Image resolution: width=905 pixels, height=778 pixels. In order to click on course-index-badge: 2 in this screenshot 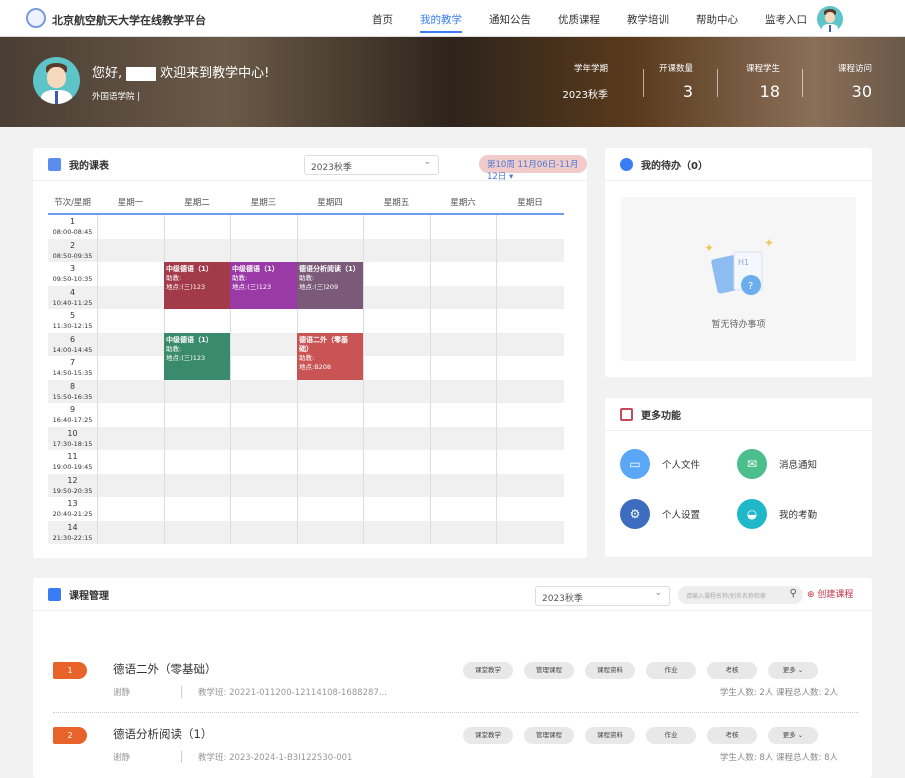, I will do `click(70, 735)`.